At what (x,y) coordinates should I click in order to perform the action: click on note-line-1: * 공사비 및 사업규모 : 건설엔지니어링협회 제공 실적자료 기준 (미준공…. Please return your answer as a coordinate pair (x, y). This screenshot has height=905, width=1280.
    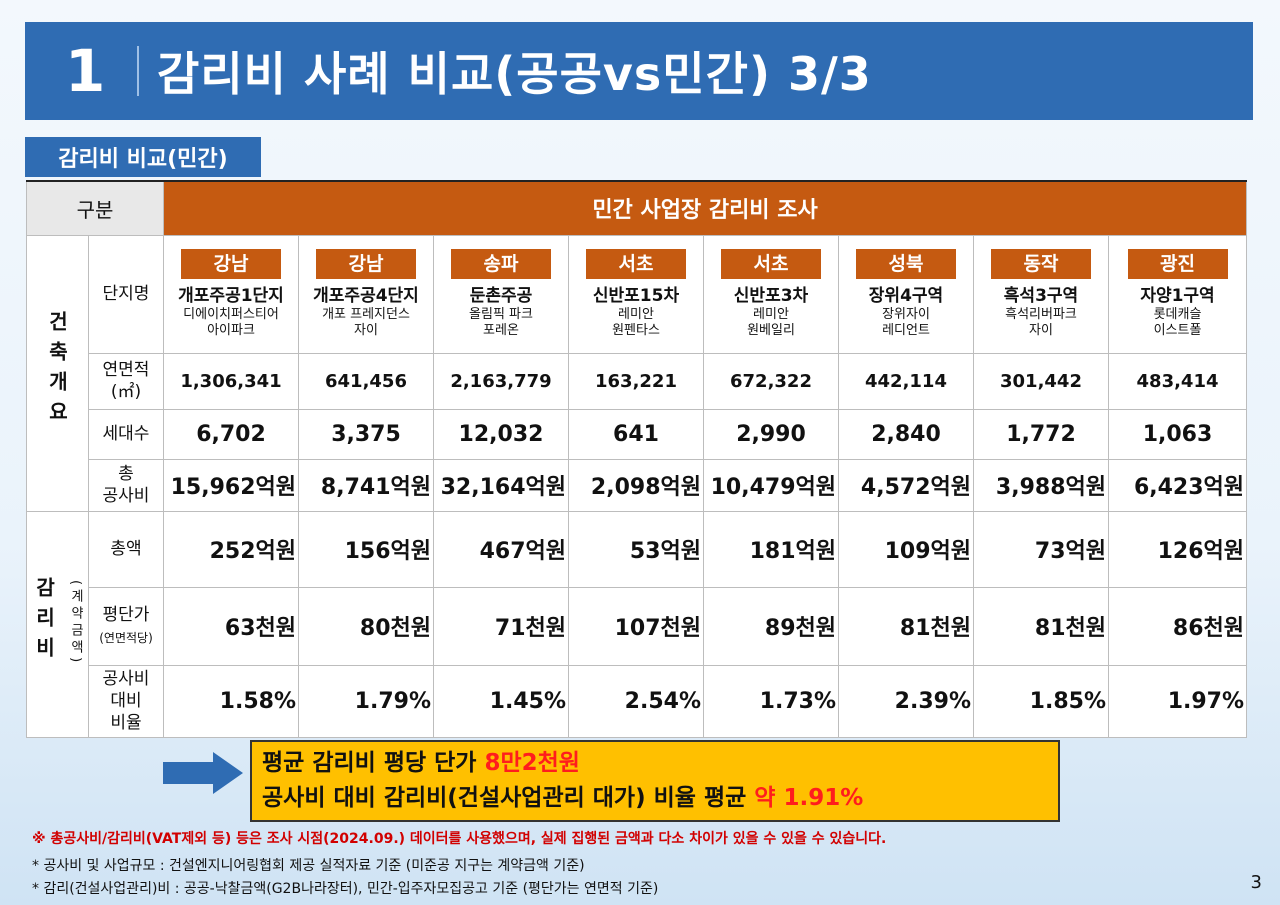
    Looking at the image, I should click on (308, 866).